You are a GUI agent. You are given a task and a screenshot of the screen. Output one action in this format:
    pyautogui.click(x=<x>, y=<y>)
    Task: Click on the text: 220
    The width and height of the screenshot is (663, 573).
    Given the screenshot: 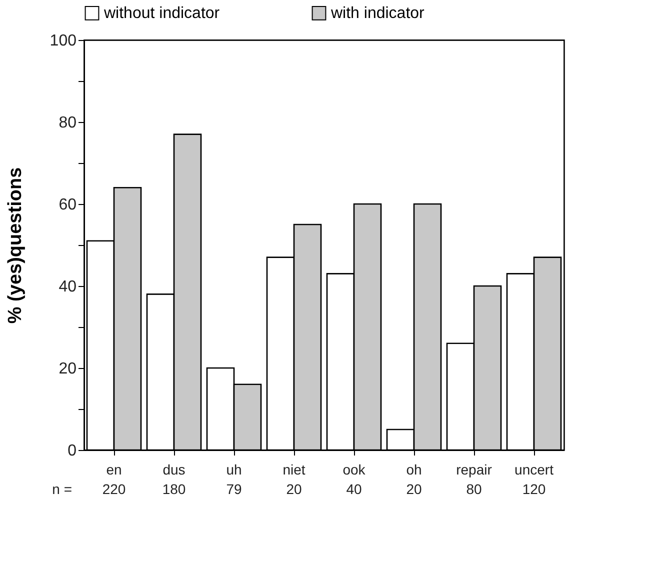 What is the action you would take?
    pyautogui.click(x=114, y=489)
    